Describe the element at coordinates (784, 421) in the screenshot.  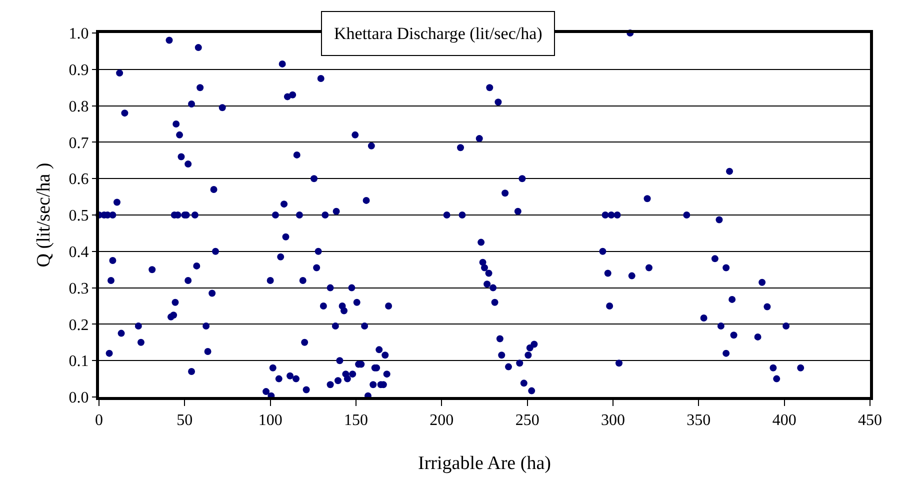
I see `x-tick-label: 400` at that location.